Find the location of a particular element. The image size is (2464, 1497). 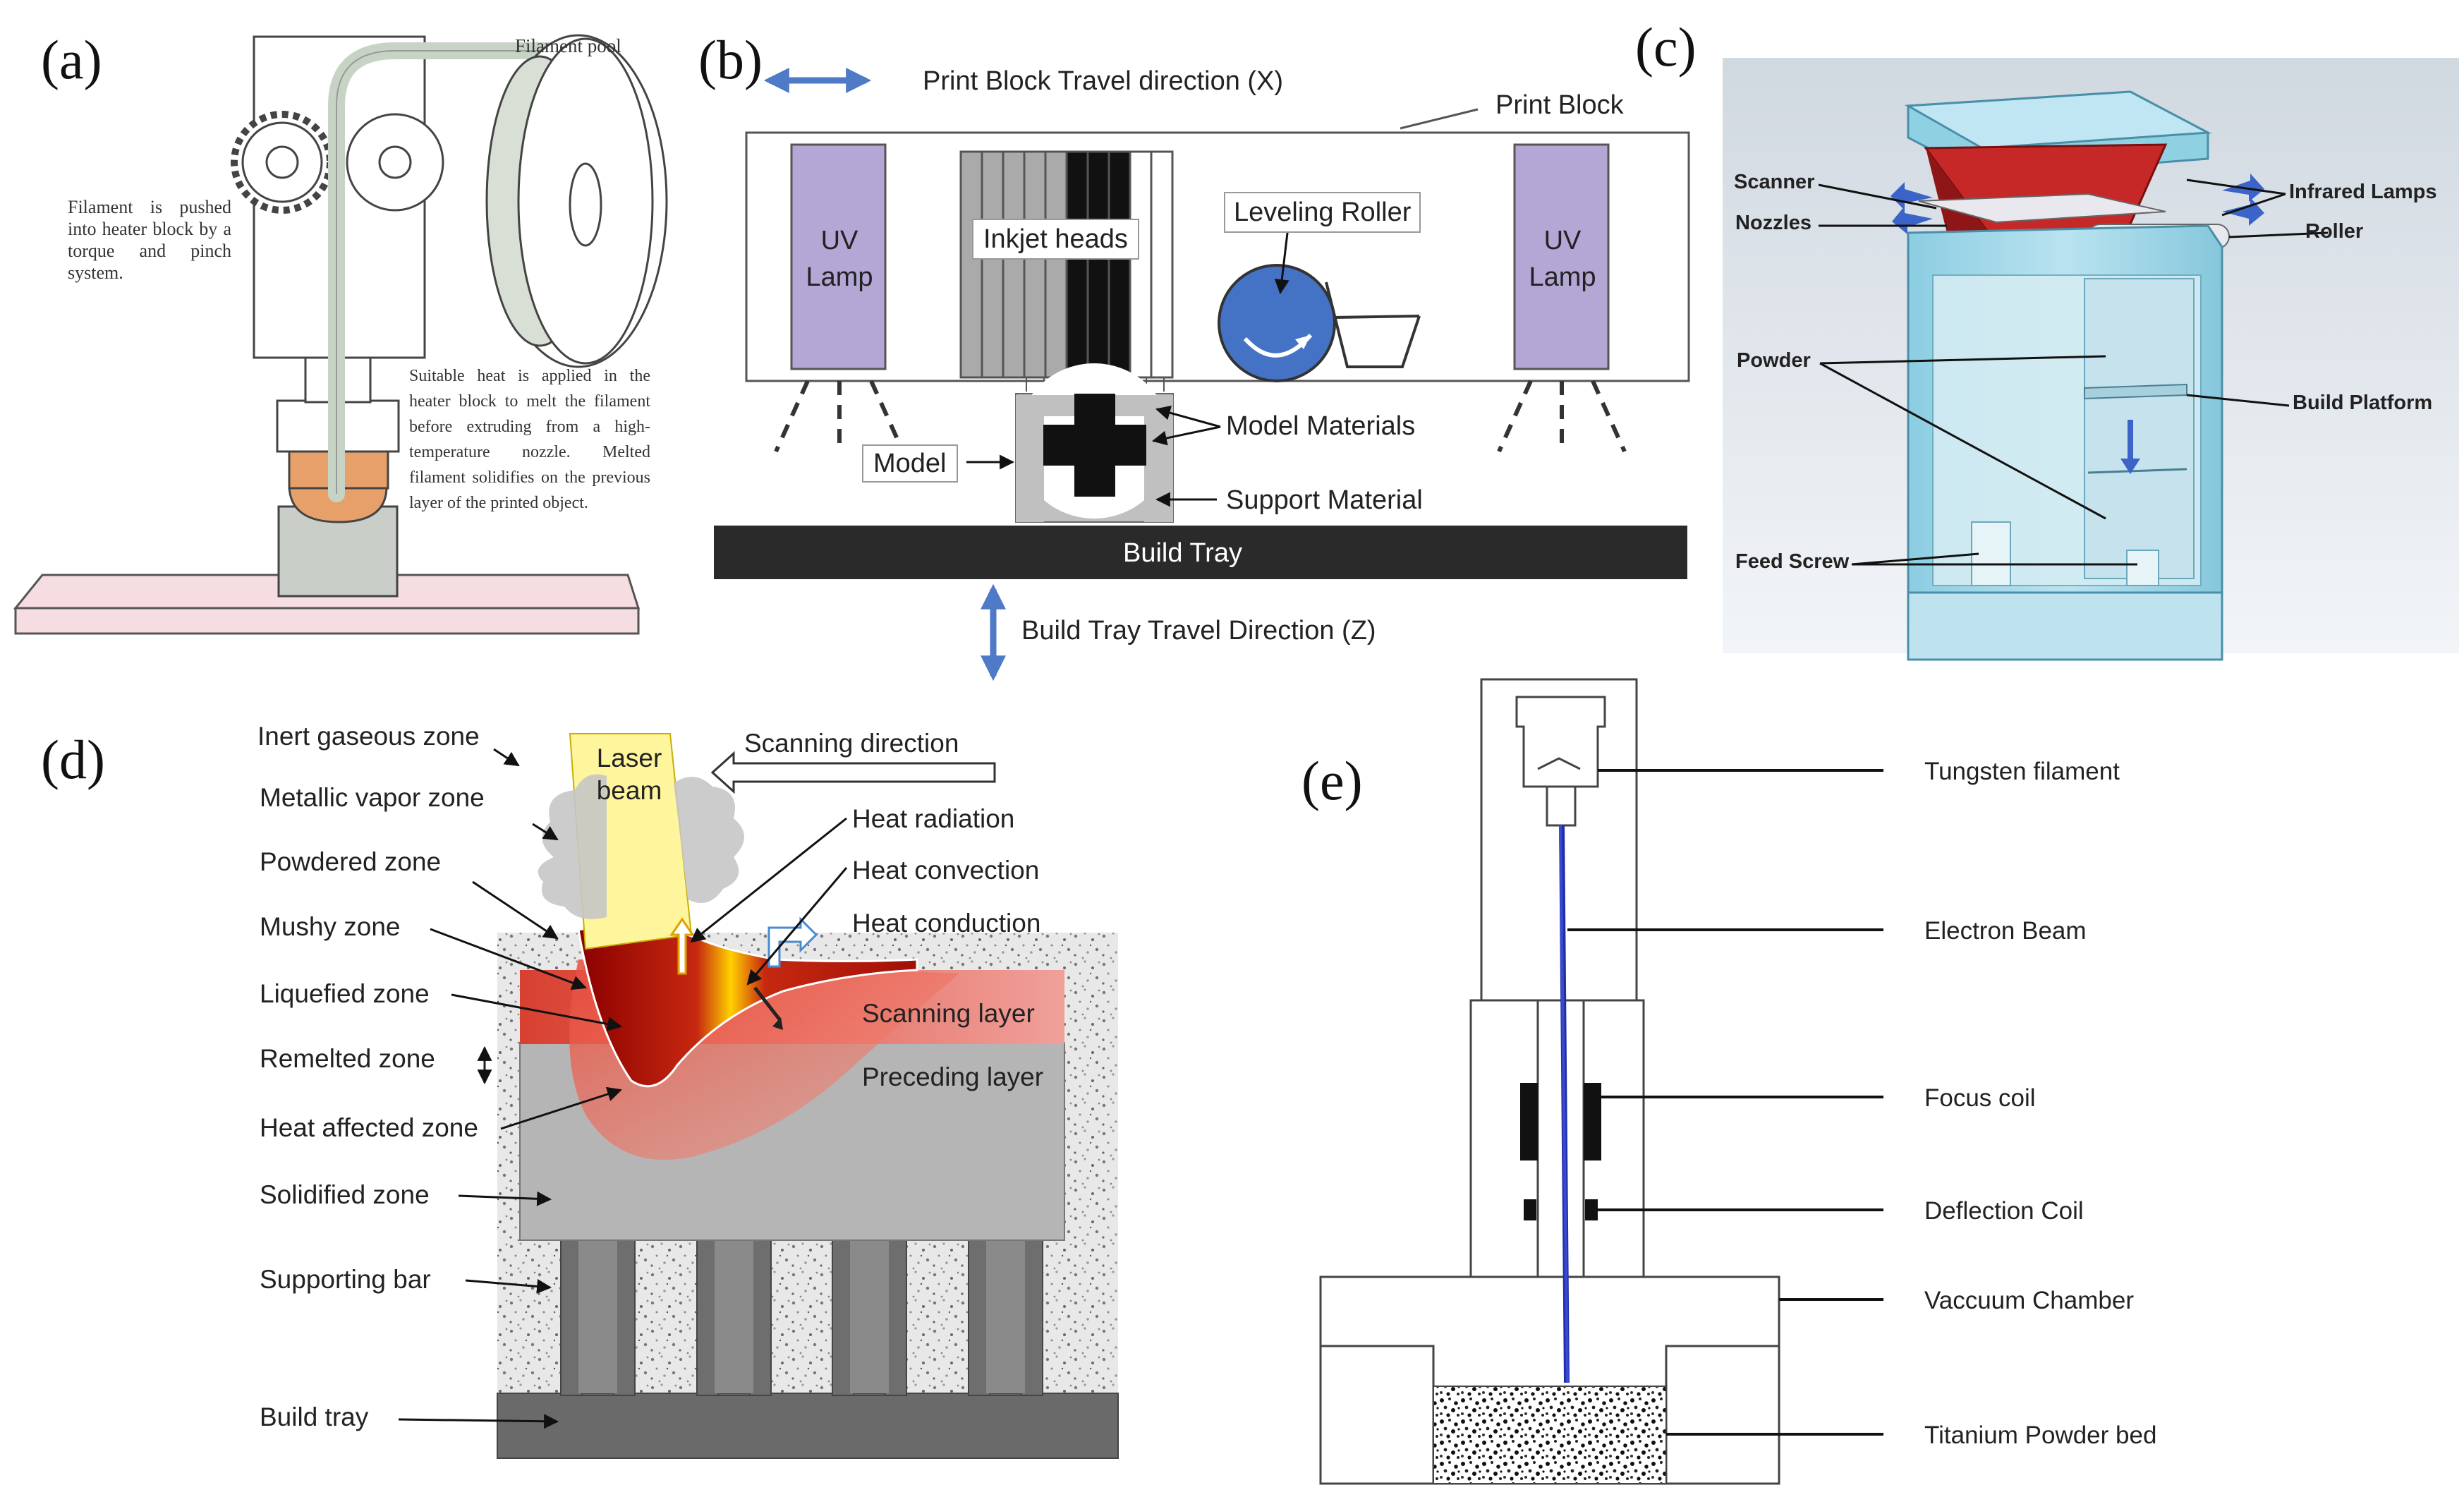

panel-d-letter: (d) is located at coordinates (73, 759).